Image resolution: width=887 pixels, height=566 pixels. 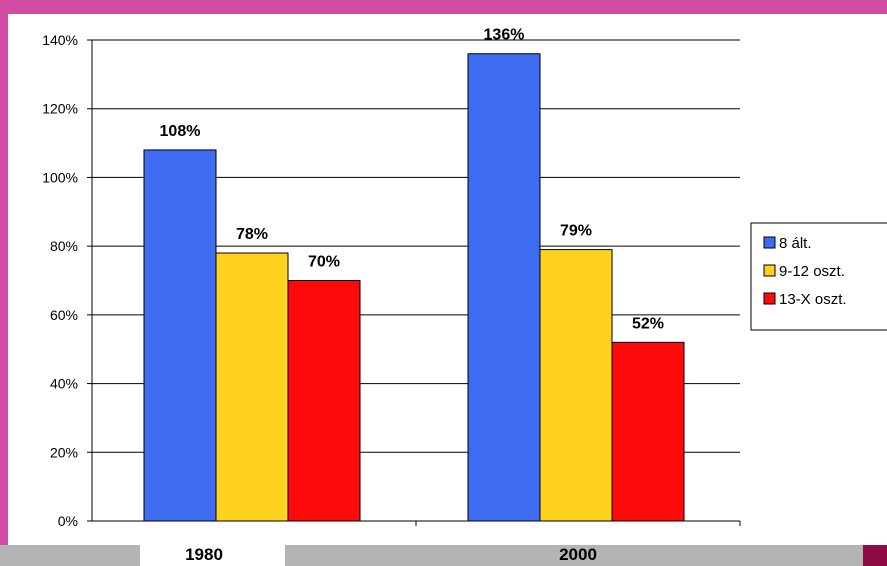 What do you see at coordinates (648, 323) in the screenshot?
I see `data-label: 52%` at bounding box center [648, 323].